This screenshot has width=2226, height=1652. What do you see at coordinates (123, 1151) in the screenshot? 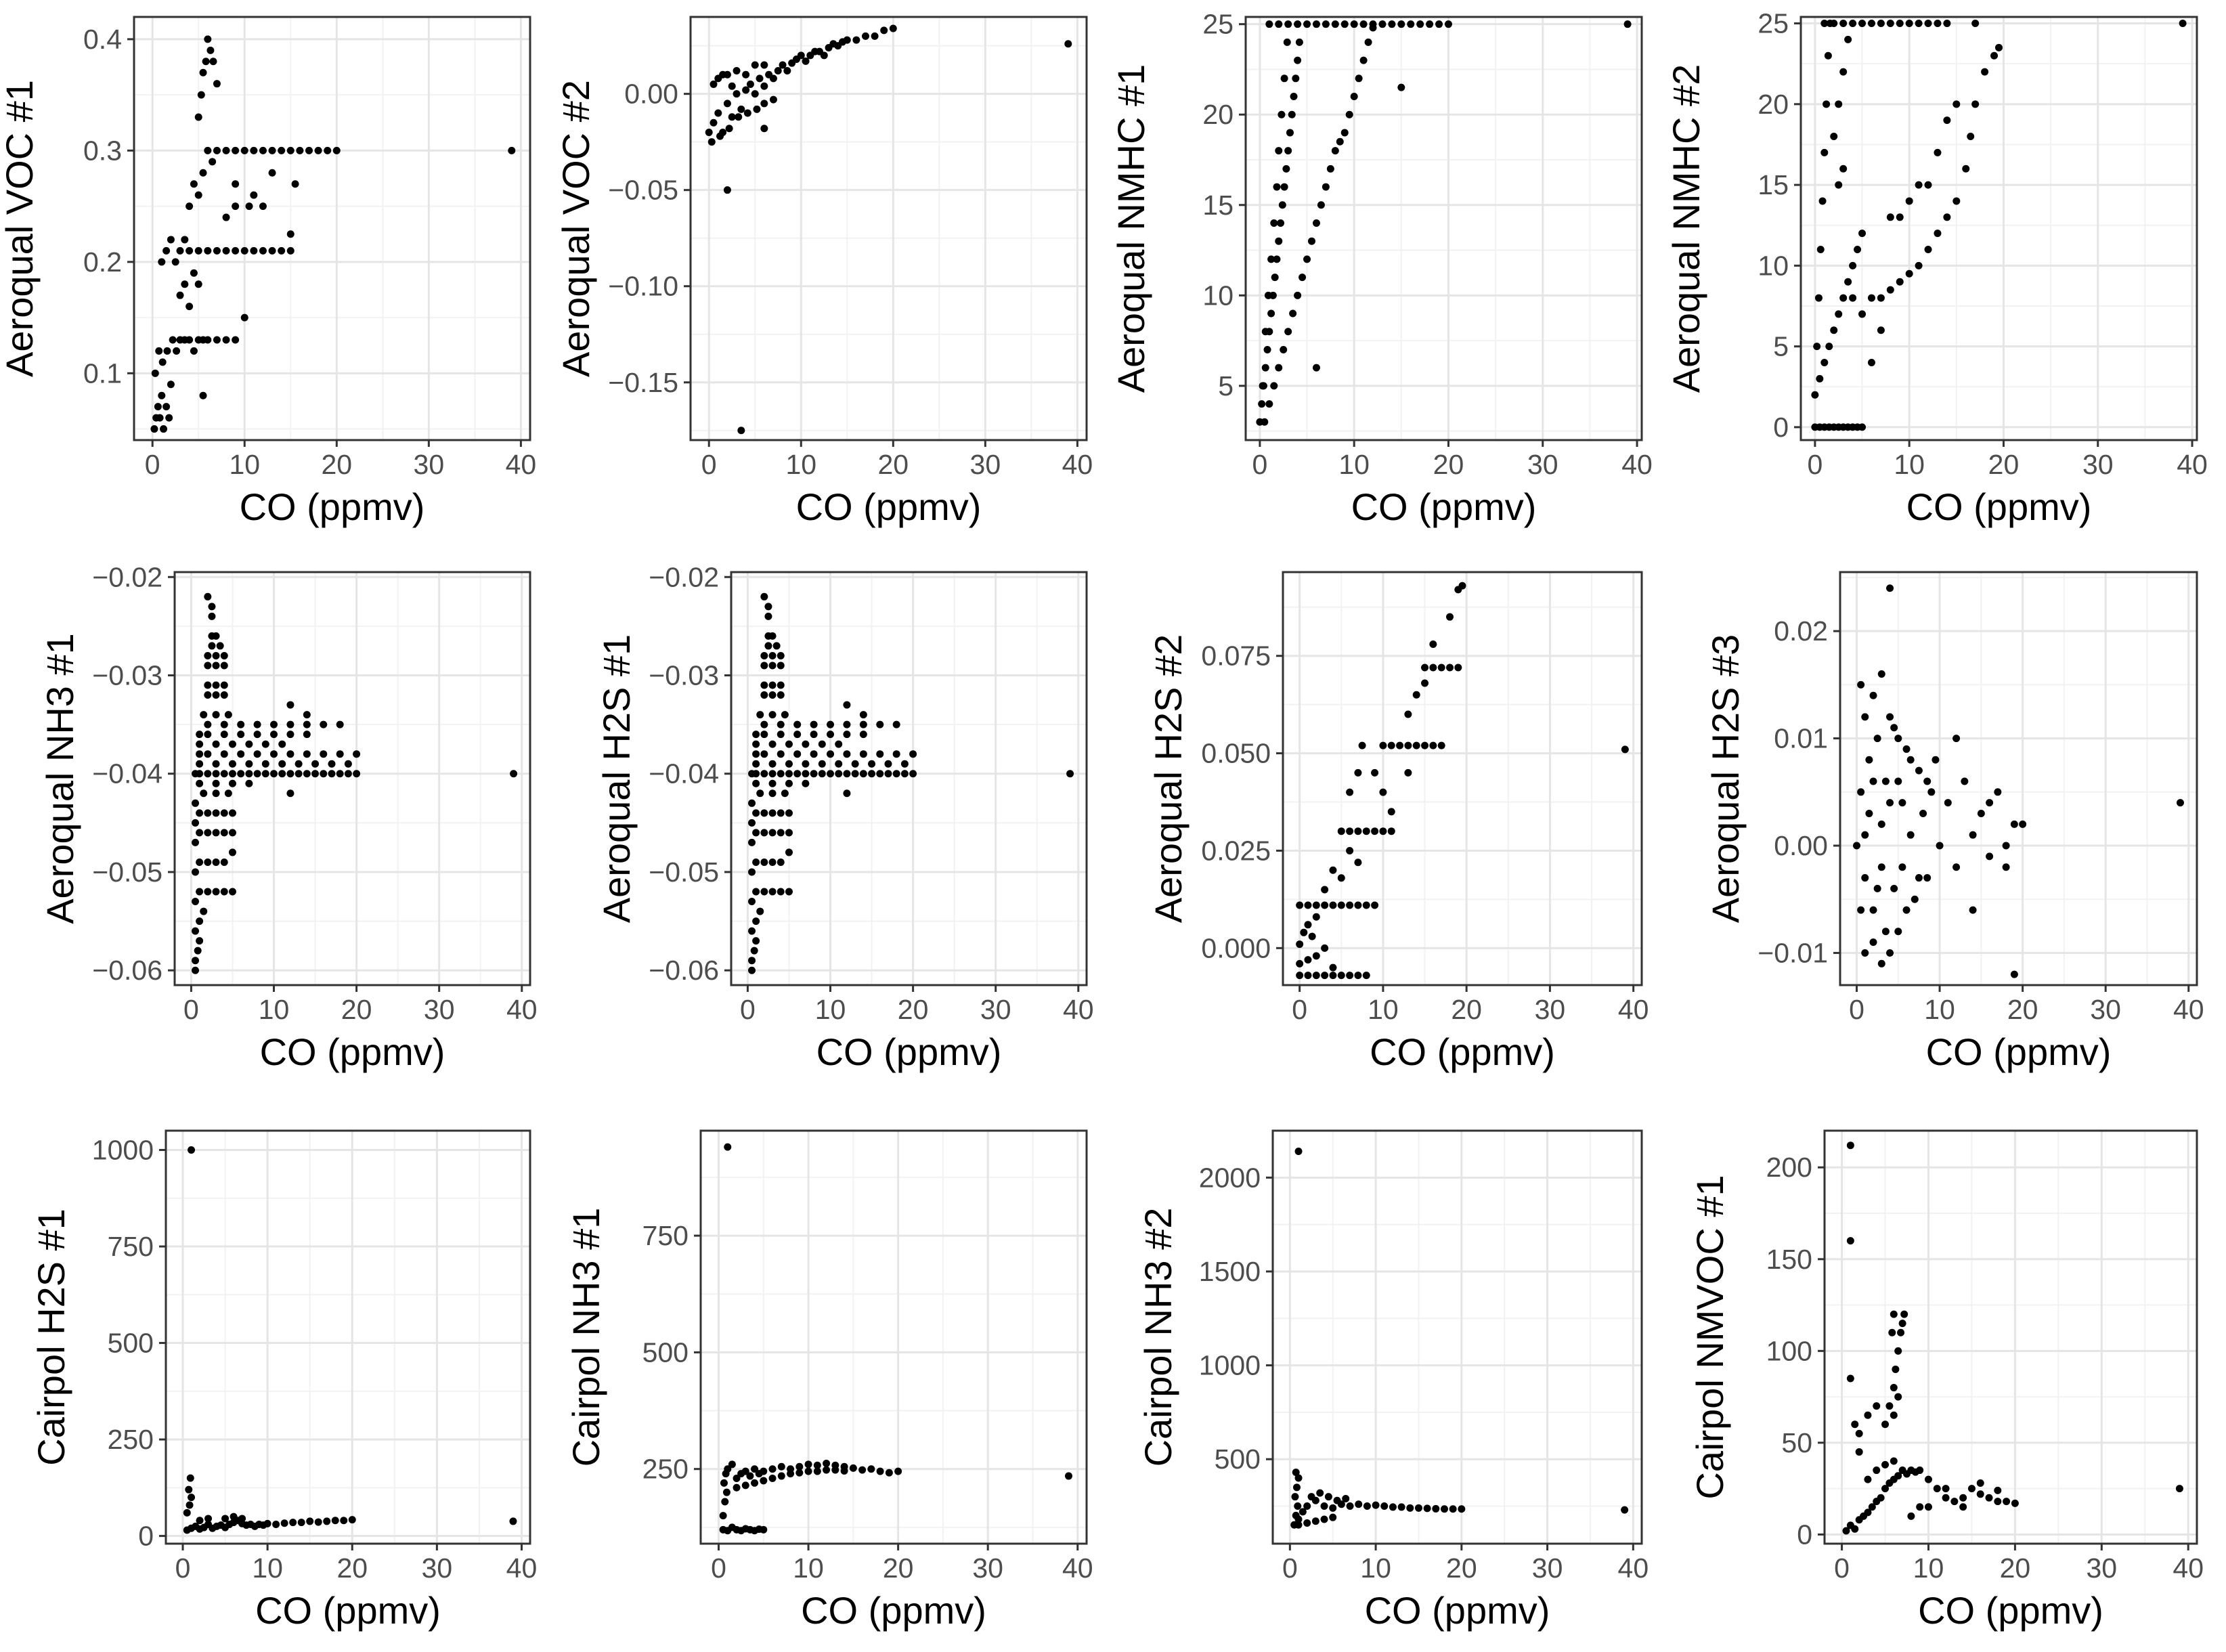
I see `y-tick-label: 1000` at bounding box center [123, 1151].